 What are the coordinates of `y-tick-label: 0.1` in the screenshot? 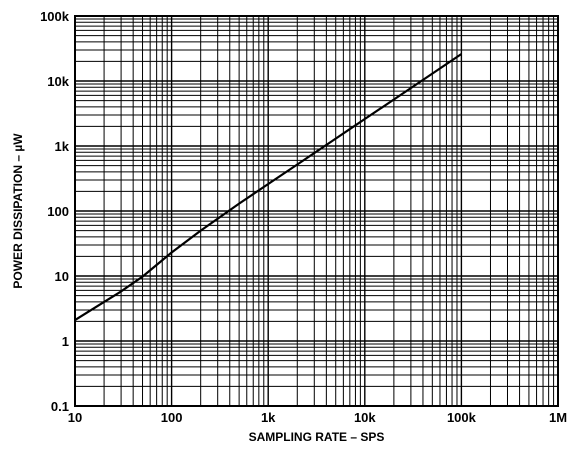 It's located at (60, 406).